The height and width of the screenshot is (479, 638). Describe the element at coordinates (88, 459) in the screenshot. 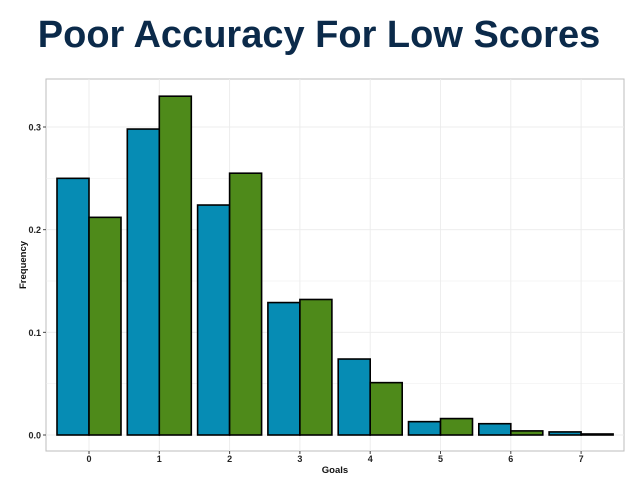

I see `x-tick-label: 0` at that location.